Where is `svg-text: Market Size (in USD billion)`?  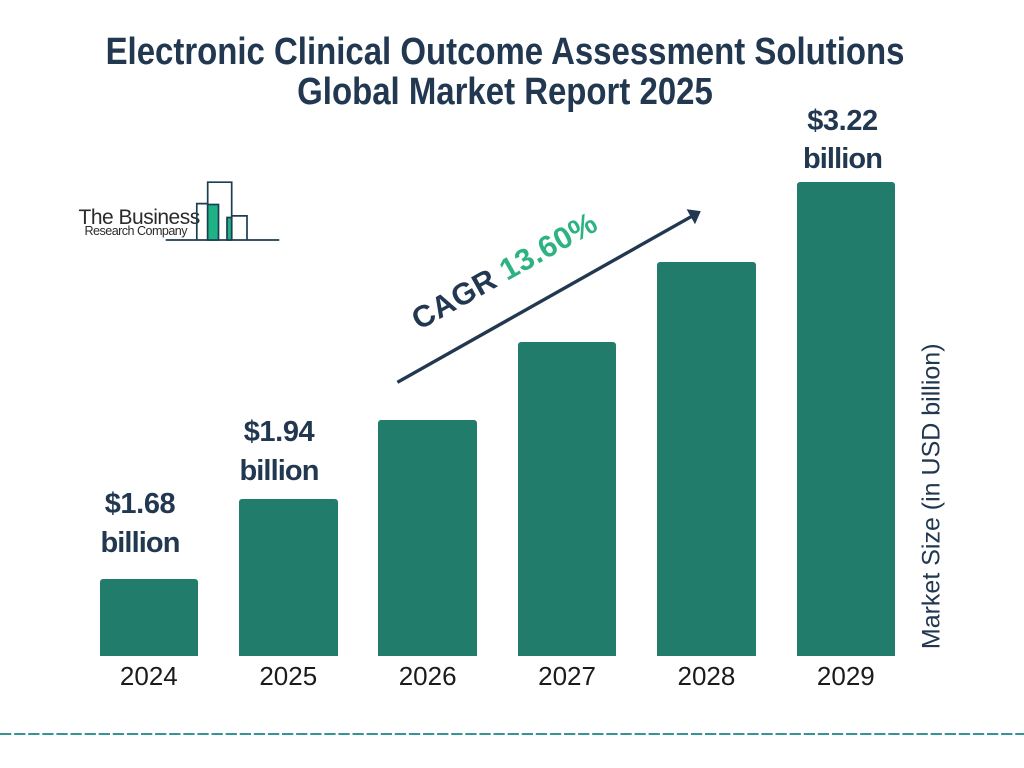 svg-text: Market Size (in USD billion) is located at coordinates (931, 496).